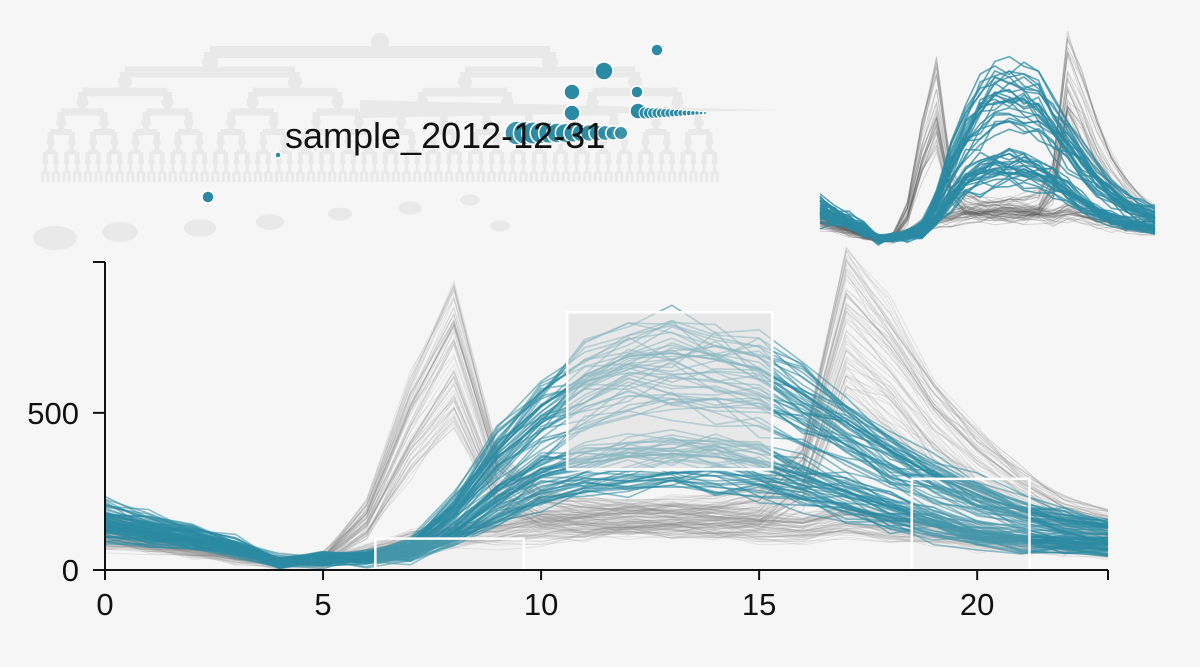  Describe the element at coordinates (606, 545) in the screenshot. I see `context-series-line` at that location.